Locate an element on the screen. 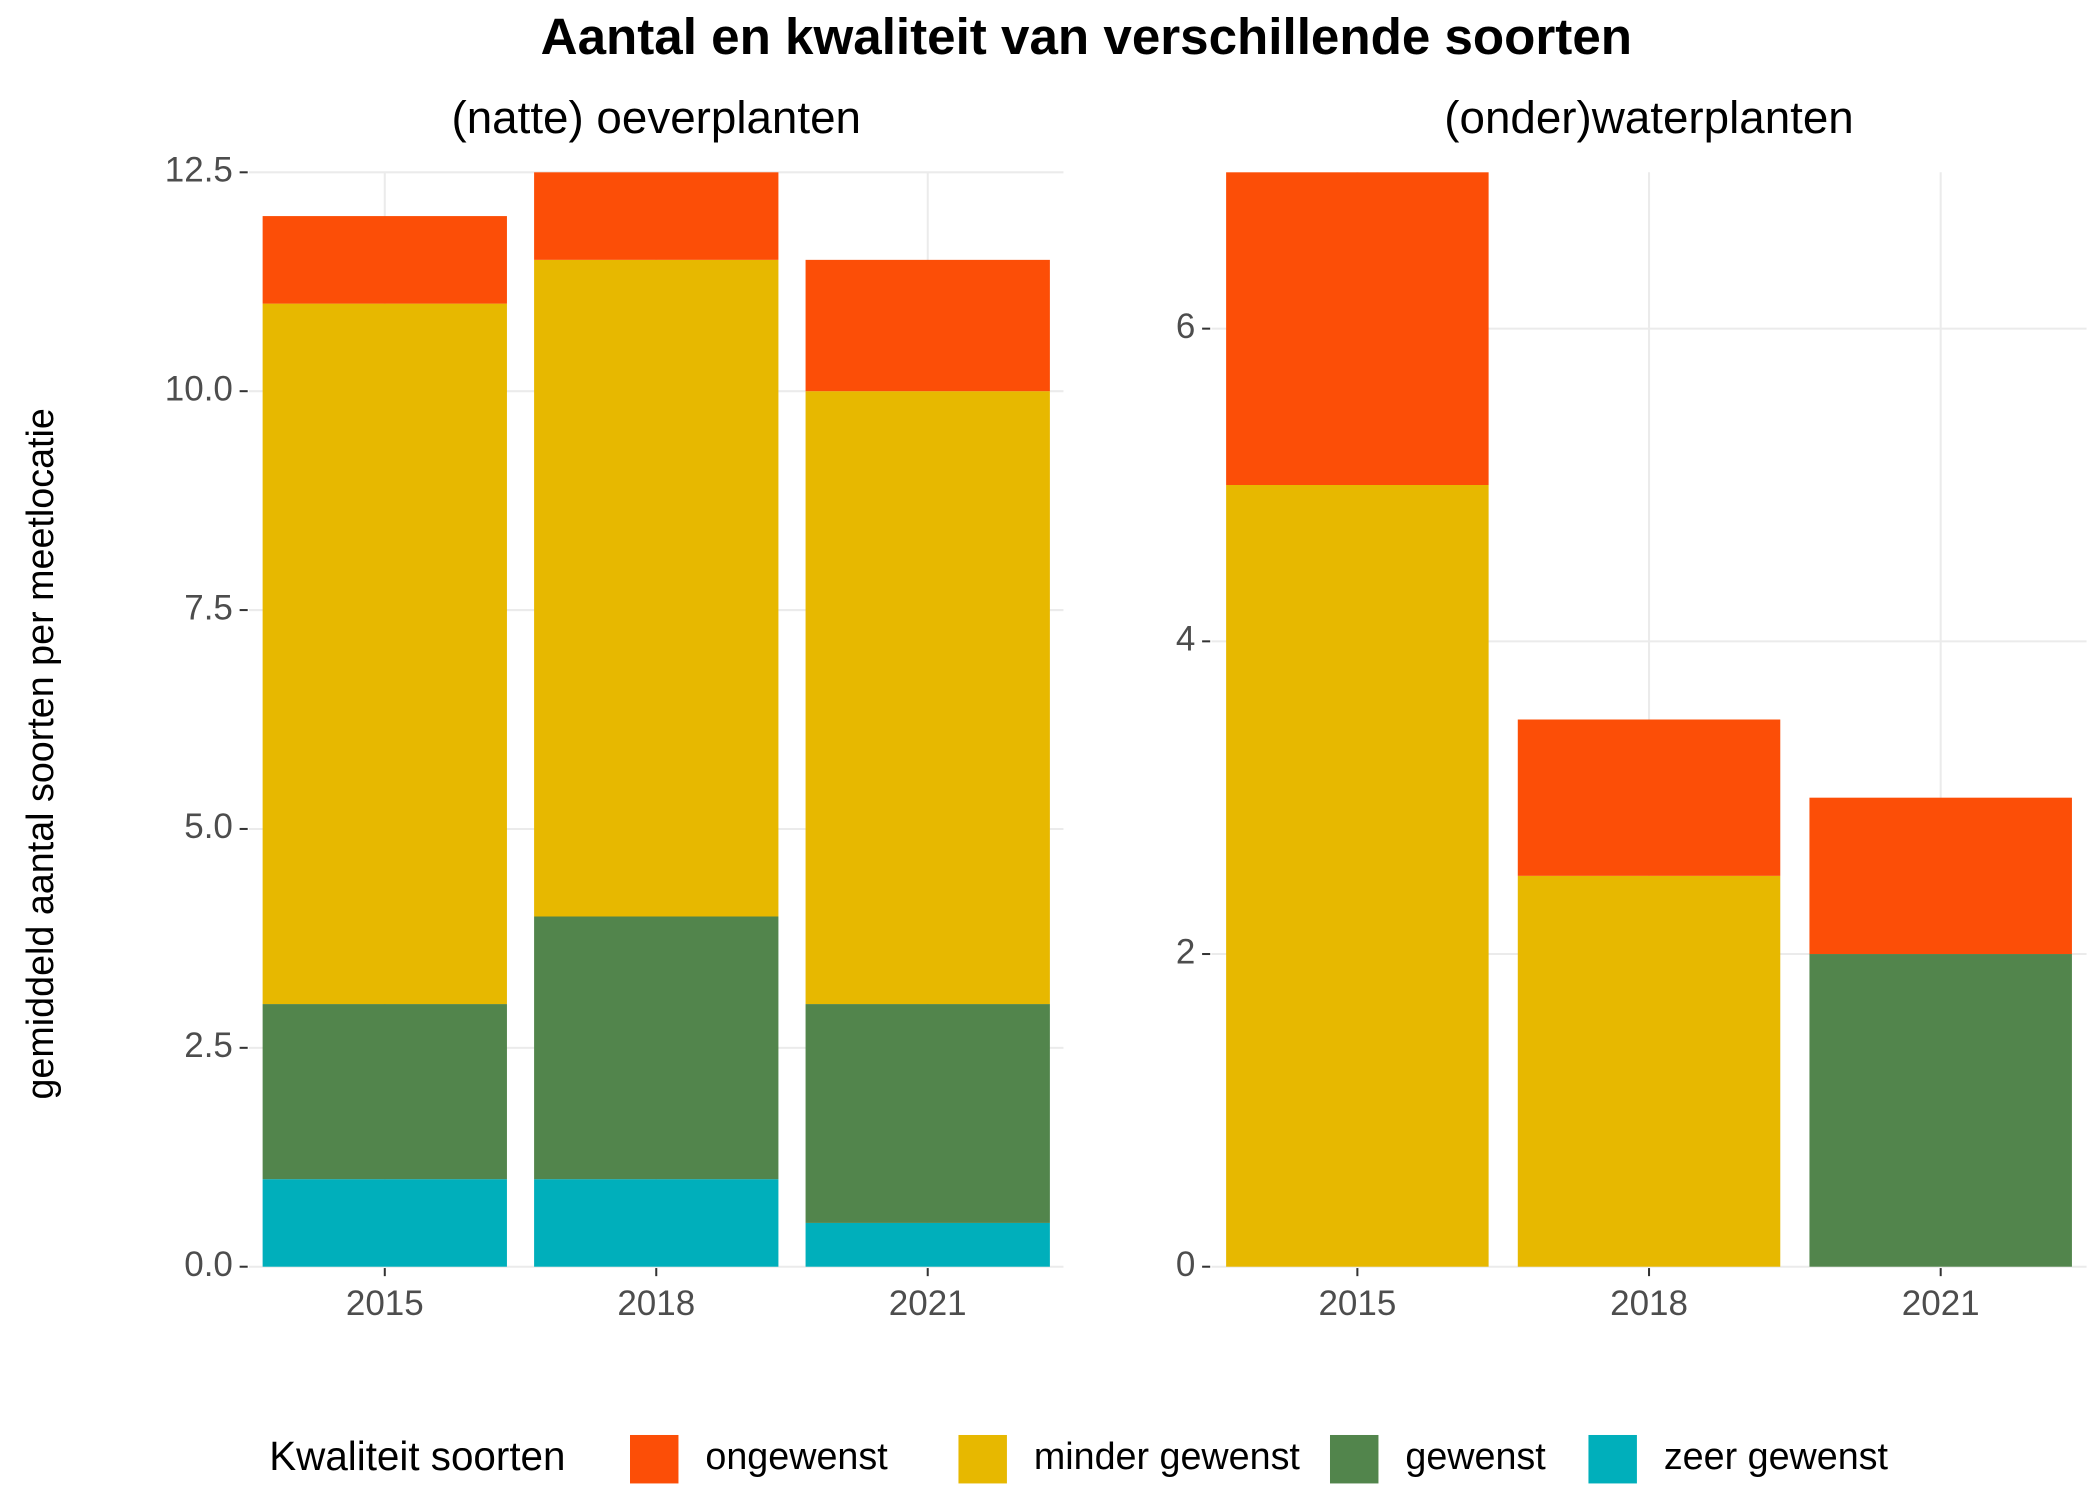  y-tick-label: 10.0 is located at coordinates (199, 388).